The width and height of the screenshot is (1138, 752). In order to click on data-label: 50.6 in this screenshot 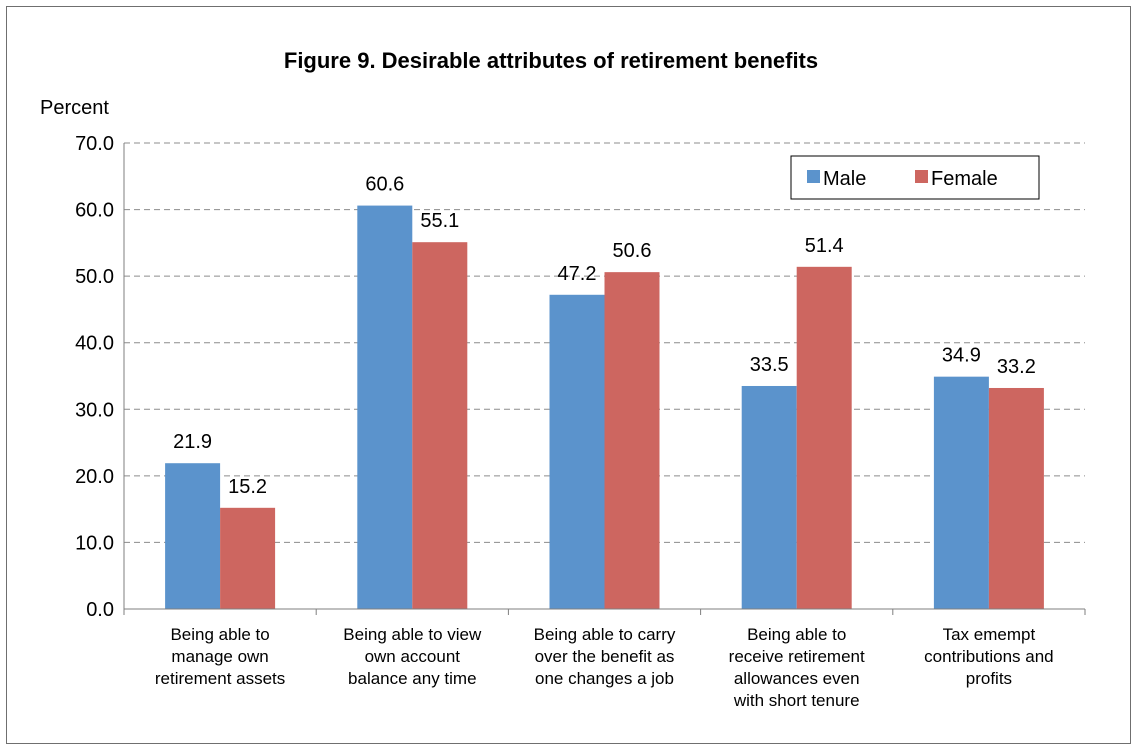, I will do `click(632, 251)`.